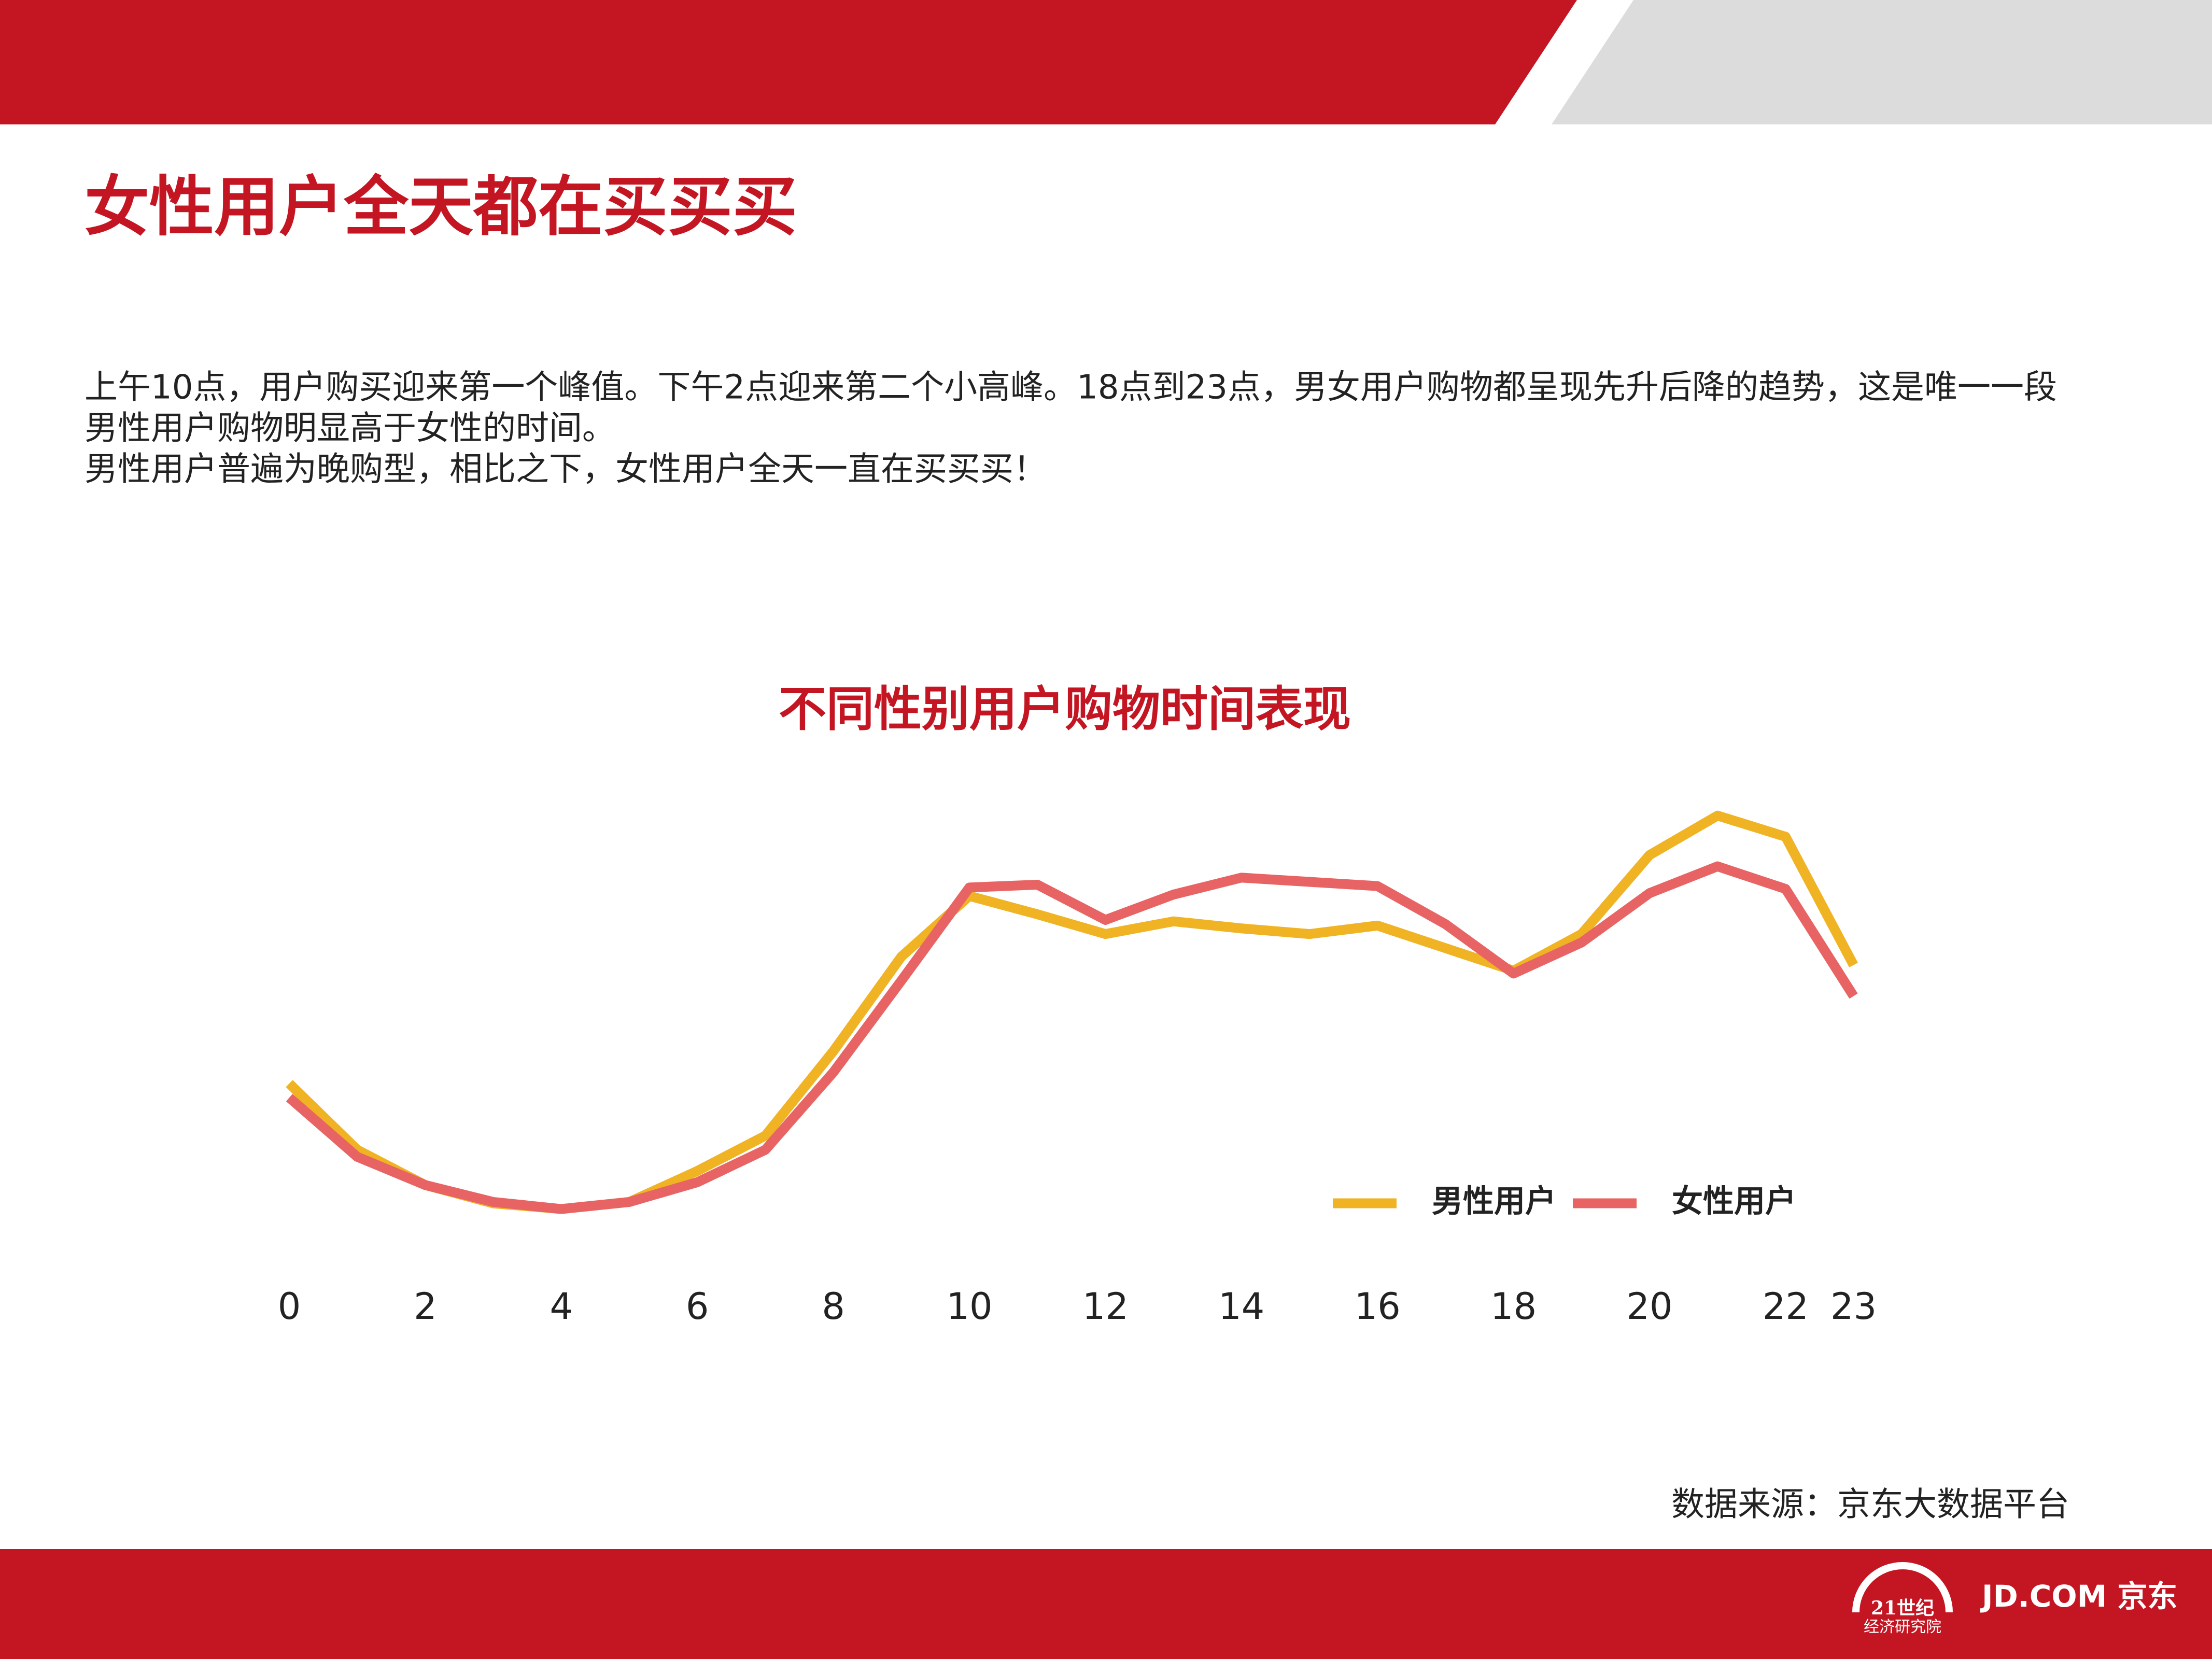 The width and height of the screenshot is (2212, 1659). I want to click on logo-text: 经济研究院, so click(1902, 1627).